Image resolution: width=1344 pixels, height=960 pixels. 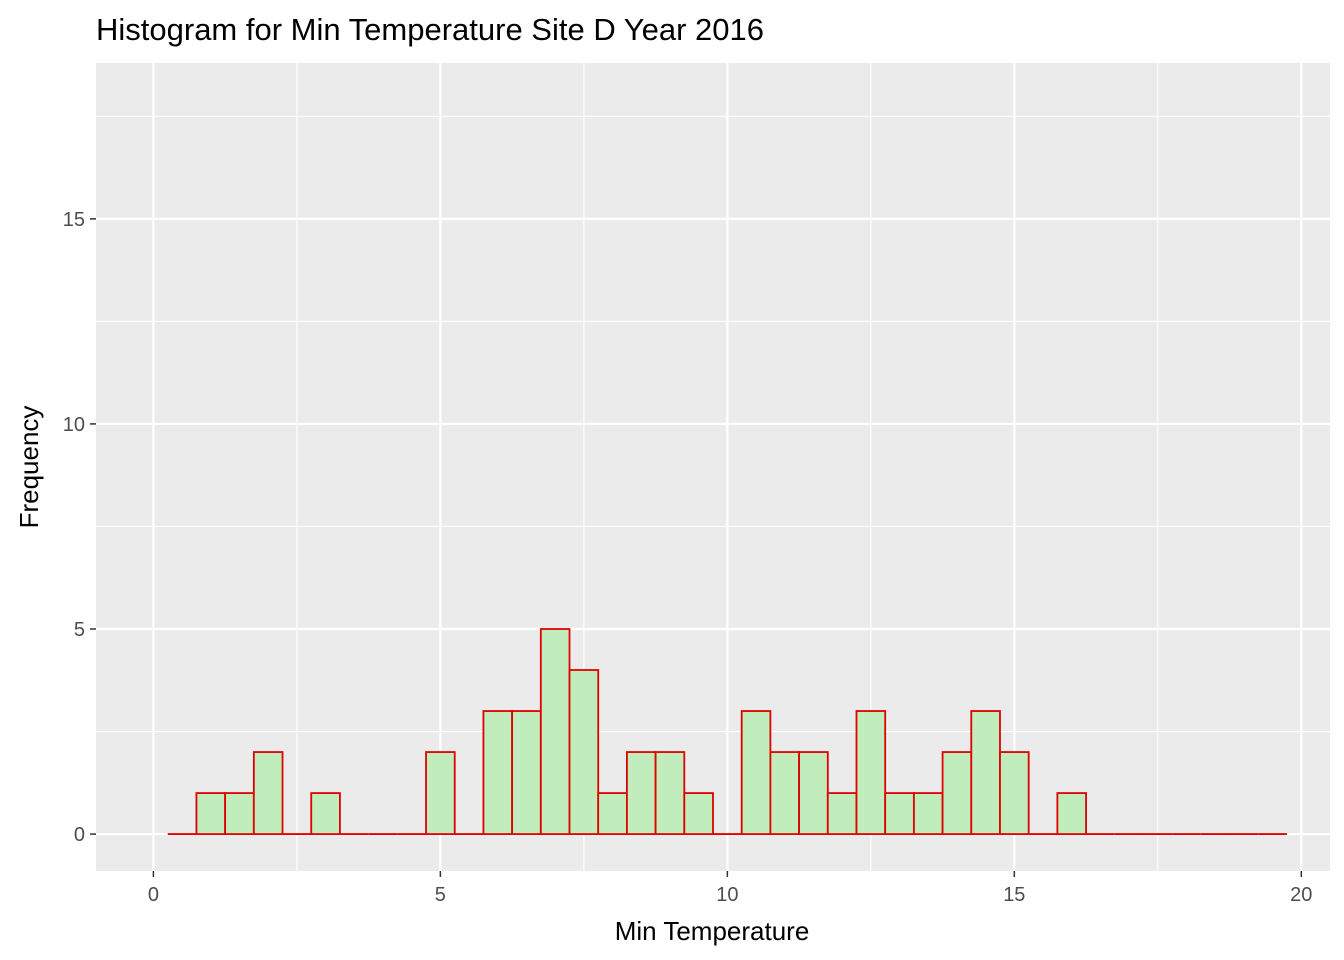 What do you see at coordinates (712, 931) in the screenshot?
I see `x-axis-title: Min Temperature` at bounding box center [712, 931].